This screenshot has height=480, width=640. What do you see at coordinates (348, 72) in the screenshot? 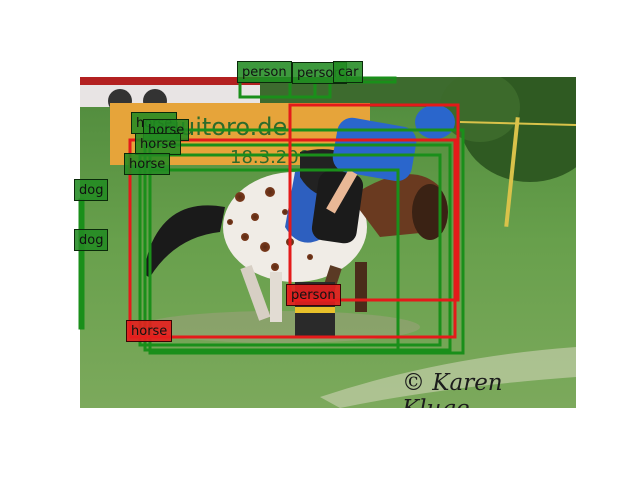
I see `detection-label-car: car` at bounding box center [348, 72].